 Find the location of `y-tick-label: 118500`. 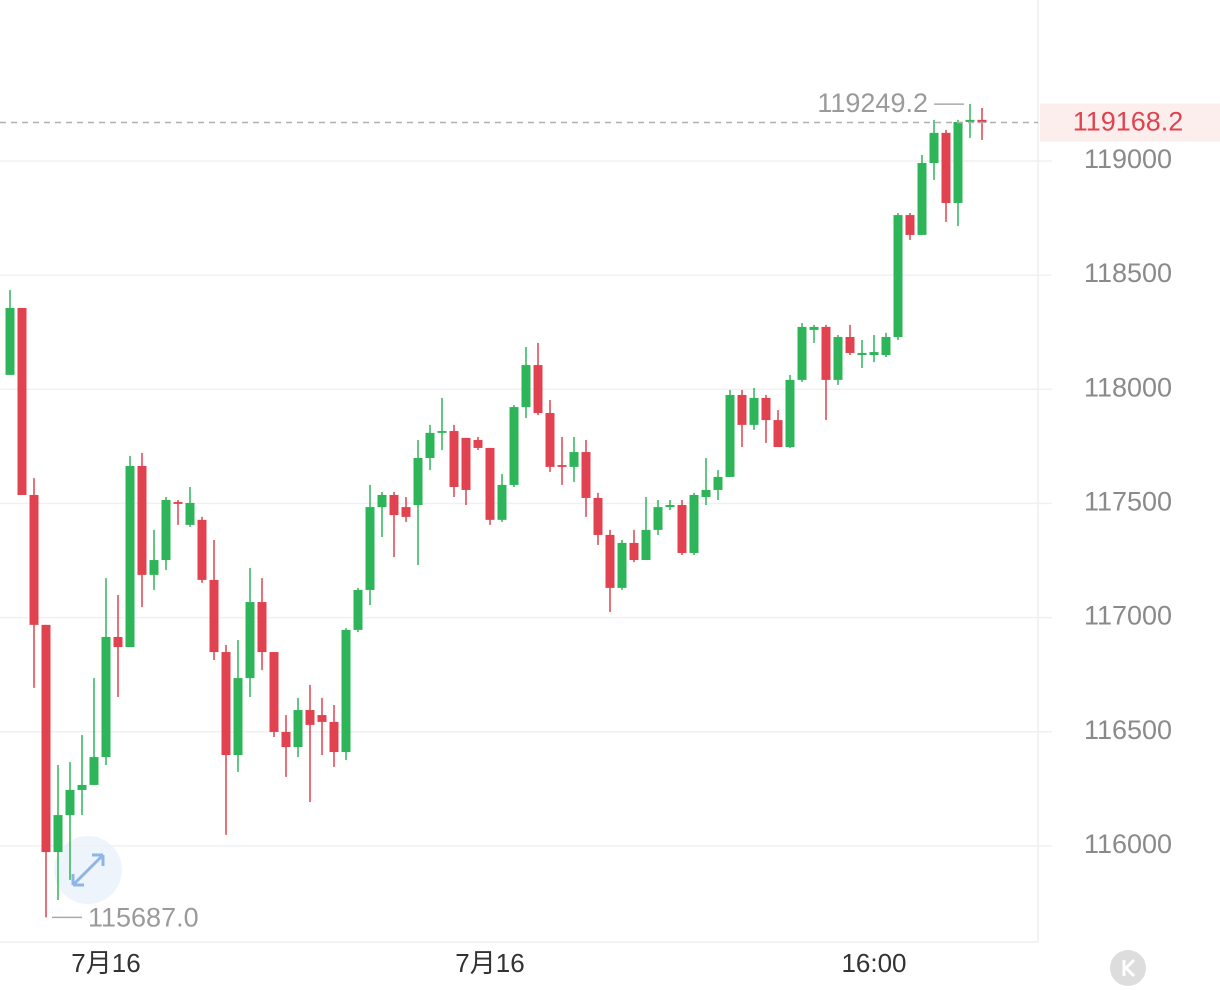

y-tick-label: 118500 is located at coordinates (1128, 273).